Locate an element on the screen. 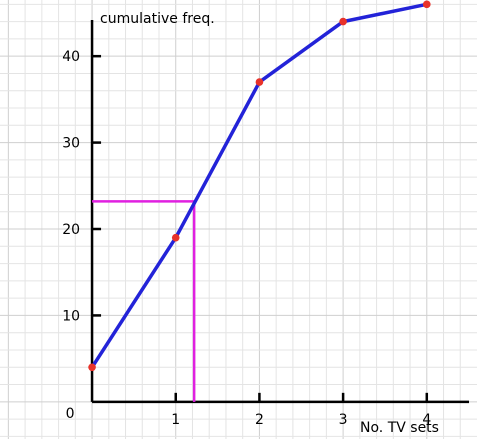 The image size is (477, 439). x-tick-label: 2 is located at coordinates (259, 420).